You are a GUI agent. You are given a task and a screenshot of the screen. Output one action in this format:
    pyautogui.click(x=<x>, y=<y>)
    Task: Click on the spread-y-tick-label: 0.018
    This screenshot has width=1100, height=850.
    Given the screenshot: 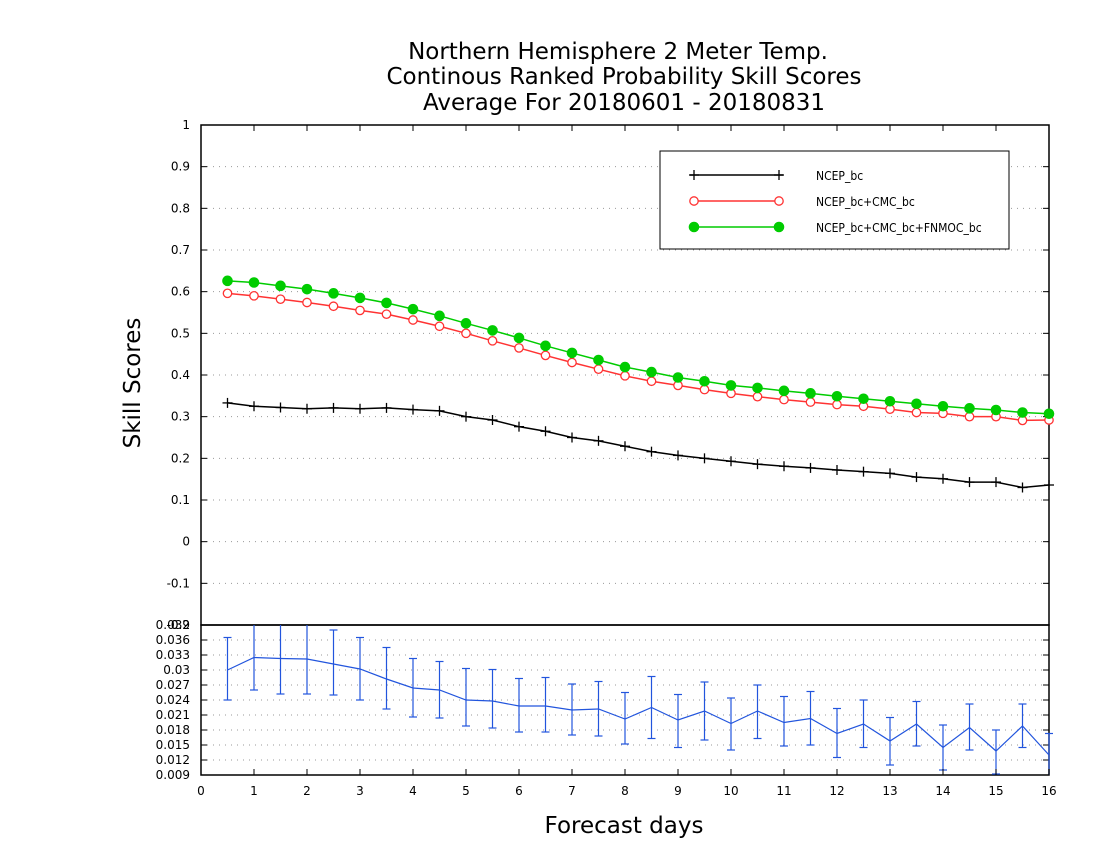 What is the action you would take?
    pyautogui.click(x=173, y=730)
    